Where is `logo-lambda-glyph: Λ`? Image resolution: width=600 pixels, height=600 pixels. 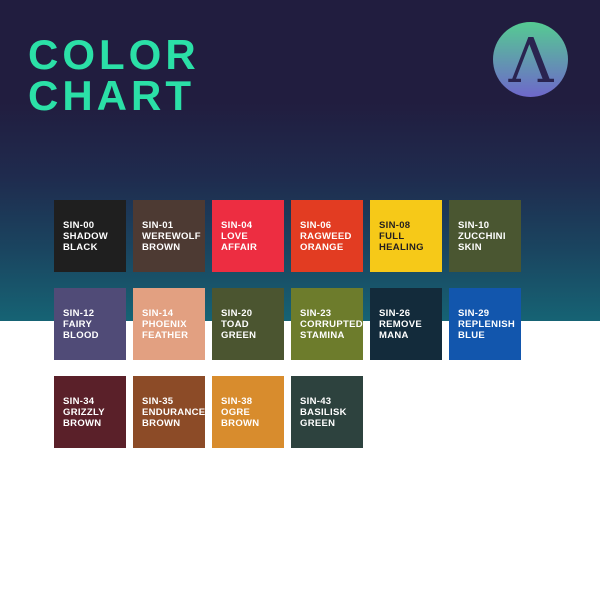
logo-lambda-glyph: Λ is located at coordinates (531, 60).